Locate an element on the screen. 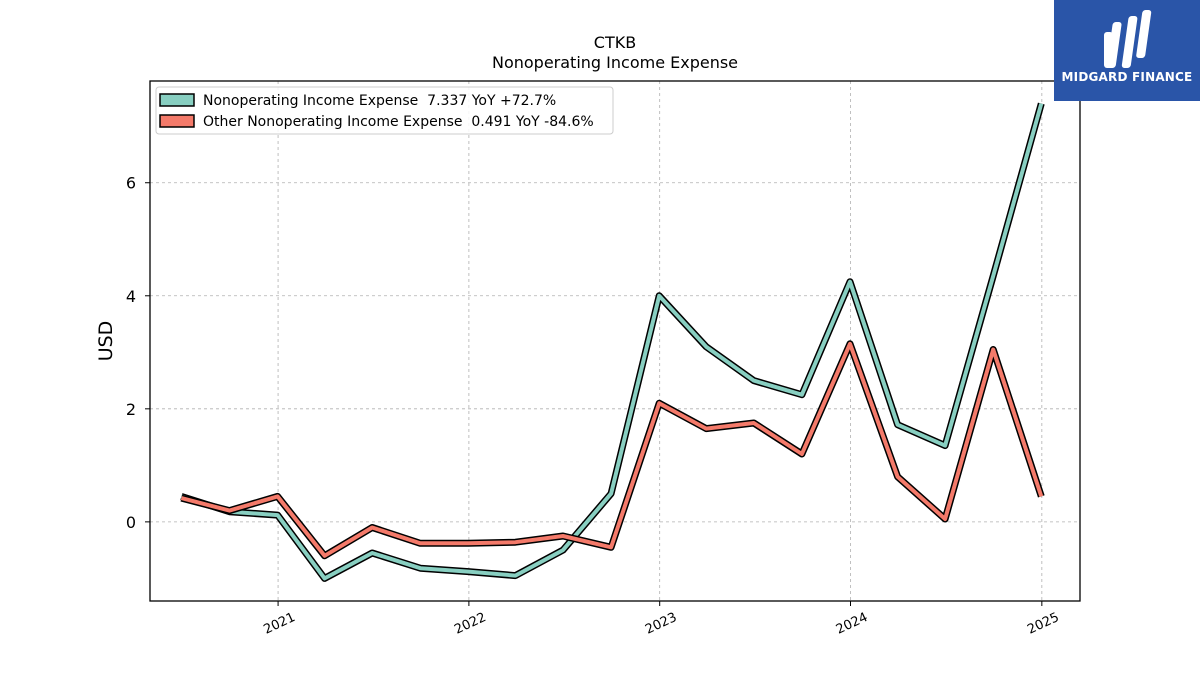 This screenshot has height=675, width=1200. chart-title: CTKB Nonoperating Income Expense is located at coordinates (615, 52).